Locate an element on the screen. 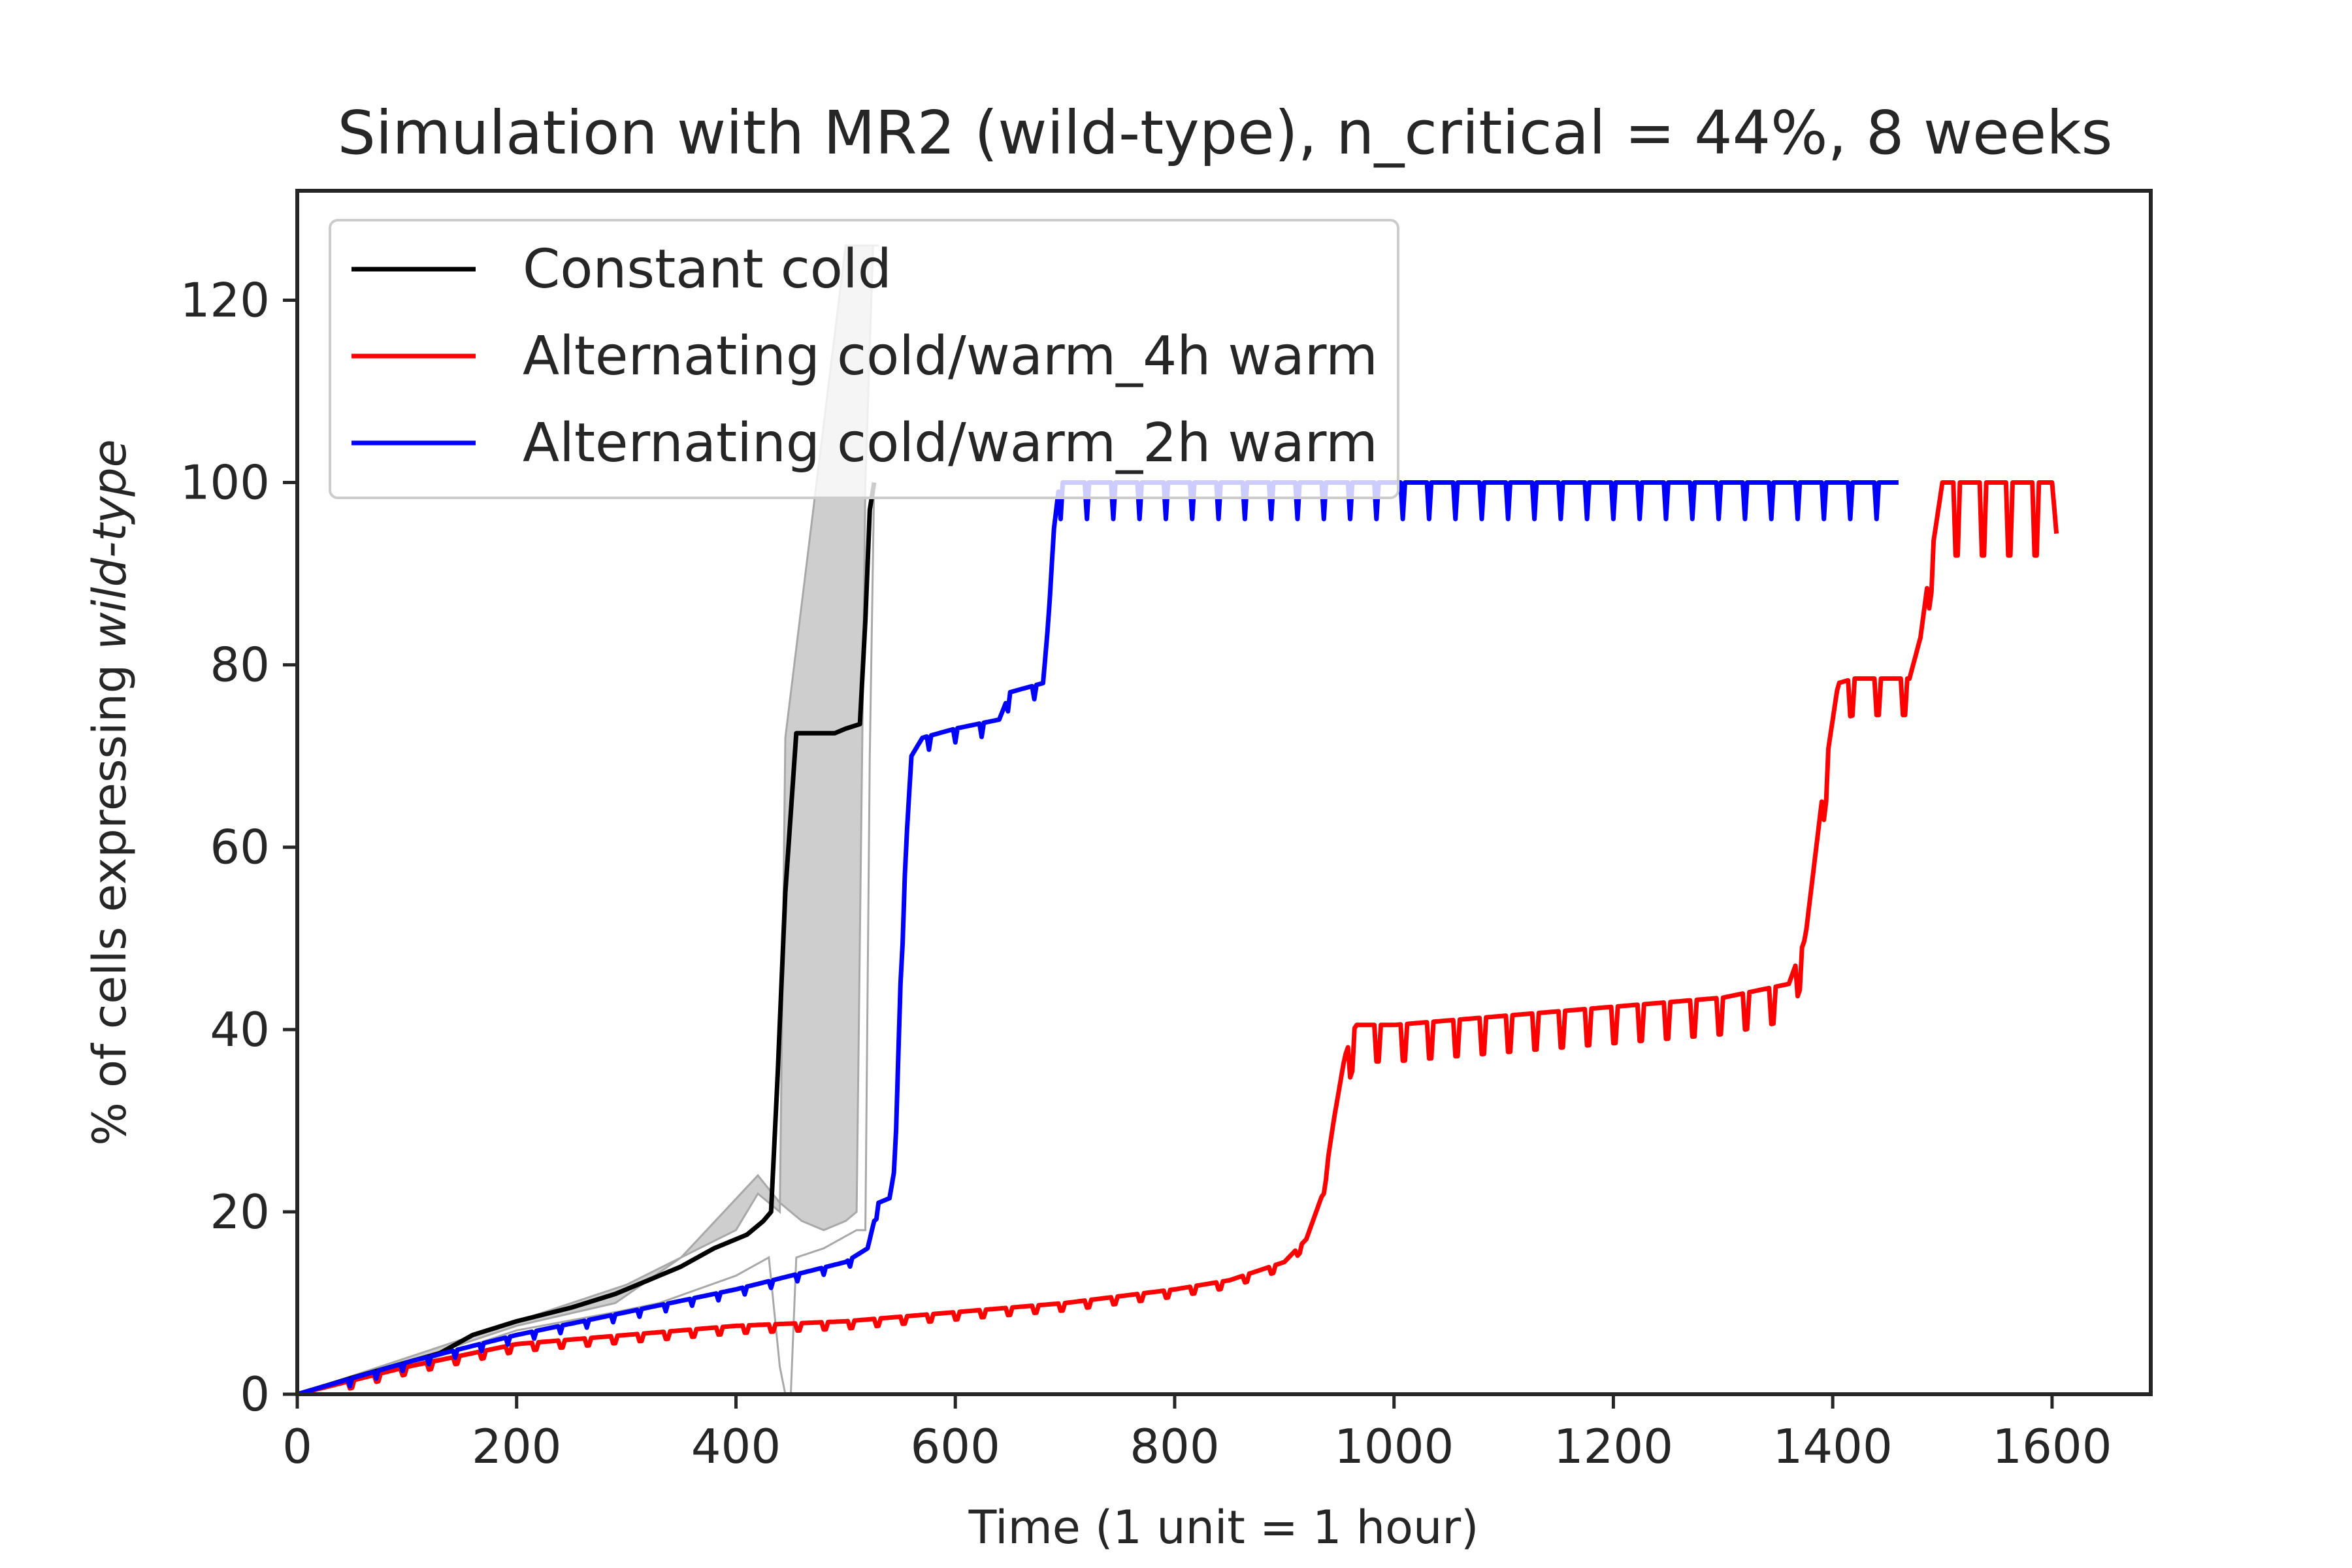 The height and width of the screenshot is (1568, 2352). x-tick-label: 1200 is located at coordinates (1613, 1446).